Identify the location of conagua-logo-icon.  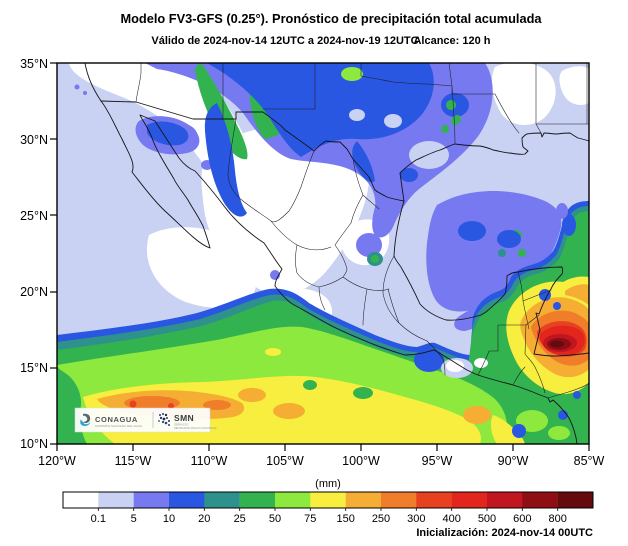
(85, 419).